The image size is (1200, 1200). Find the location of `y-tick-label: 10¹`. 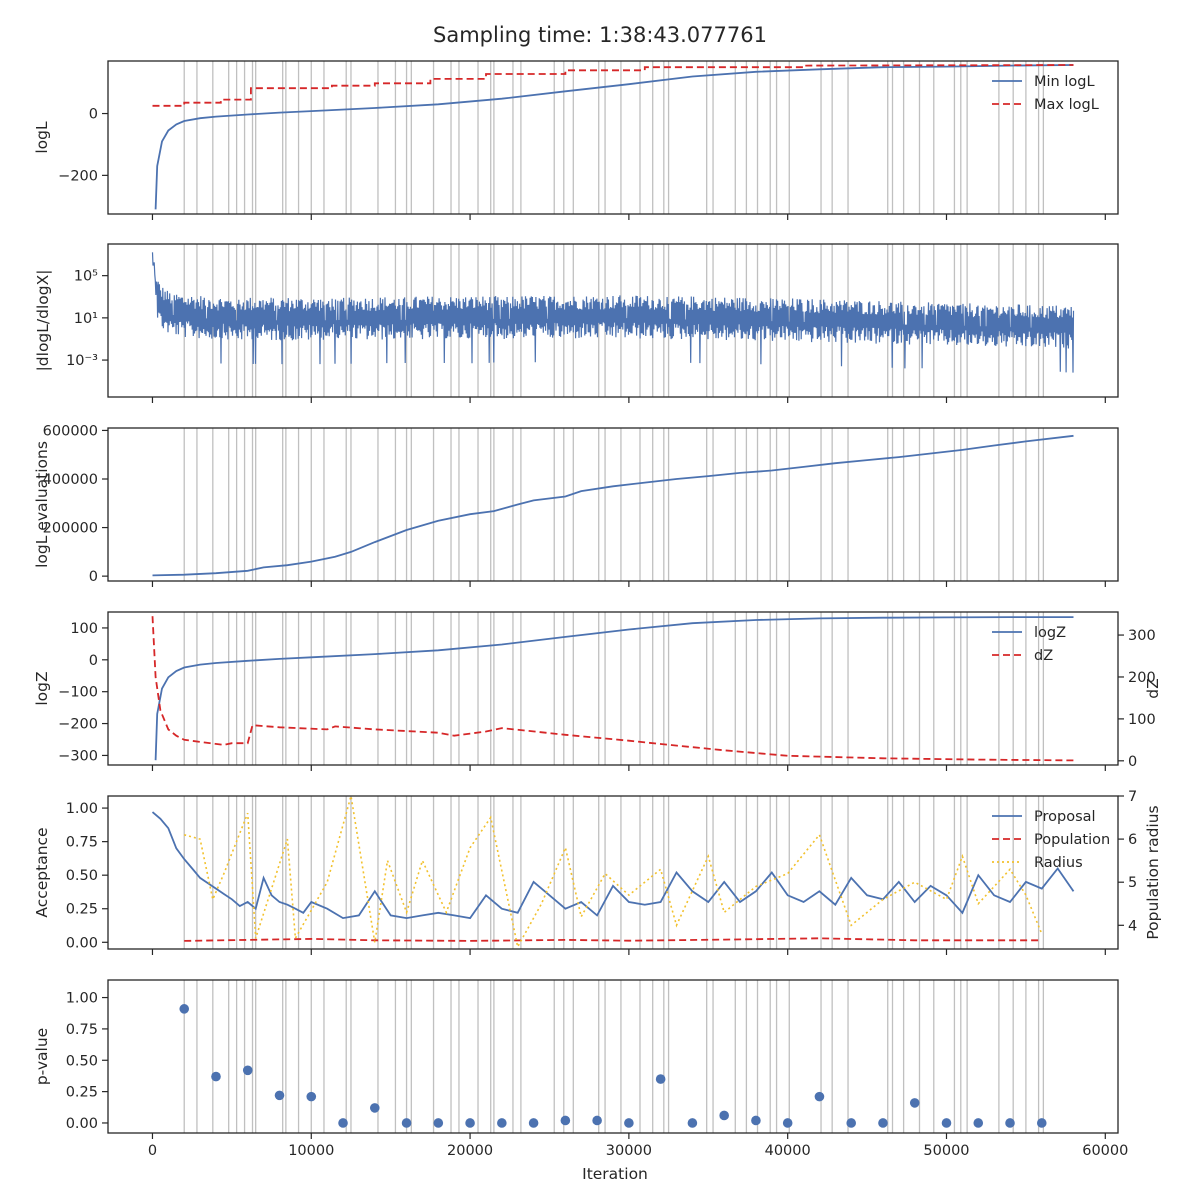

y-tick-label: 10¹ is located at coordinates (86, 319).